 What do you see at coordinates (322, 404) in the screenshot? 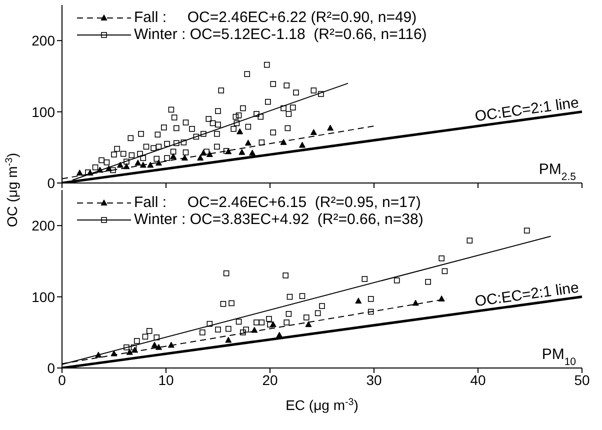
I see `x-axis-title: EC (μg m$^{-3}$)` at bounding box center [322, 404].